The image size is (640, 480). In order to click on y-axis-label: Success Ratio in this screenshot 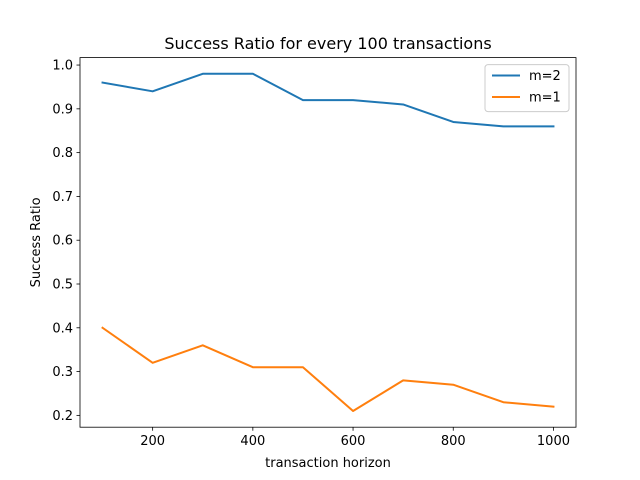, I will do `click(36, 242)`.